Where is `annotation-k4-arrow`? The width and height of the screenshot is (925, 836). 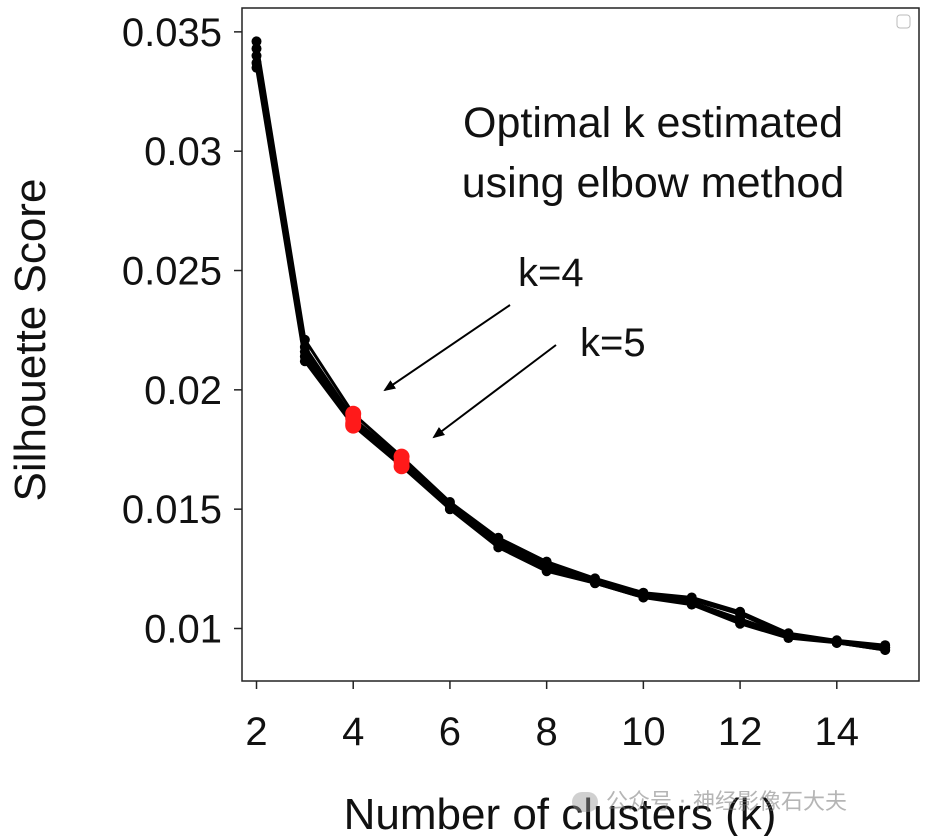
annotation-k4-arrow is located at coordinates (447, 348).